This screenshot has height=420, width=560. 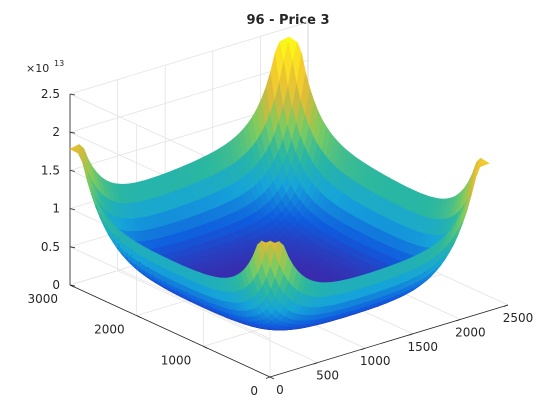 I want to click on surface-patch, so click(x=484, y=163).